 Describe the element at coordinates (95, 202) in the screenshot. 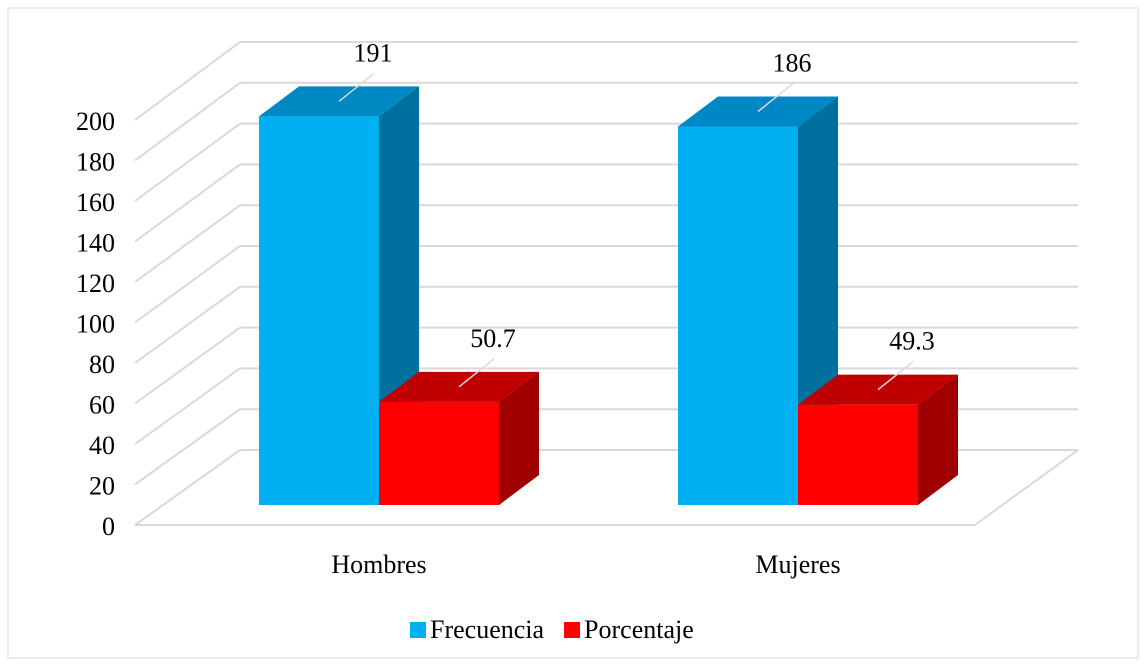

I see `y-tick-label: 160` at that location.